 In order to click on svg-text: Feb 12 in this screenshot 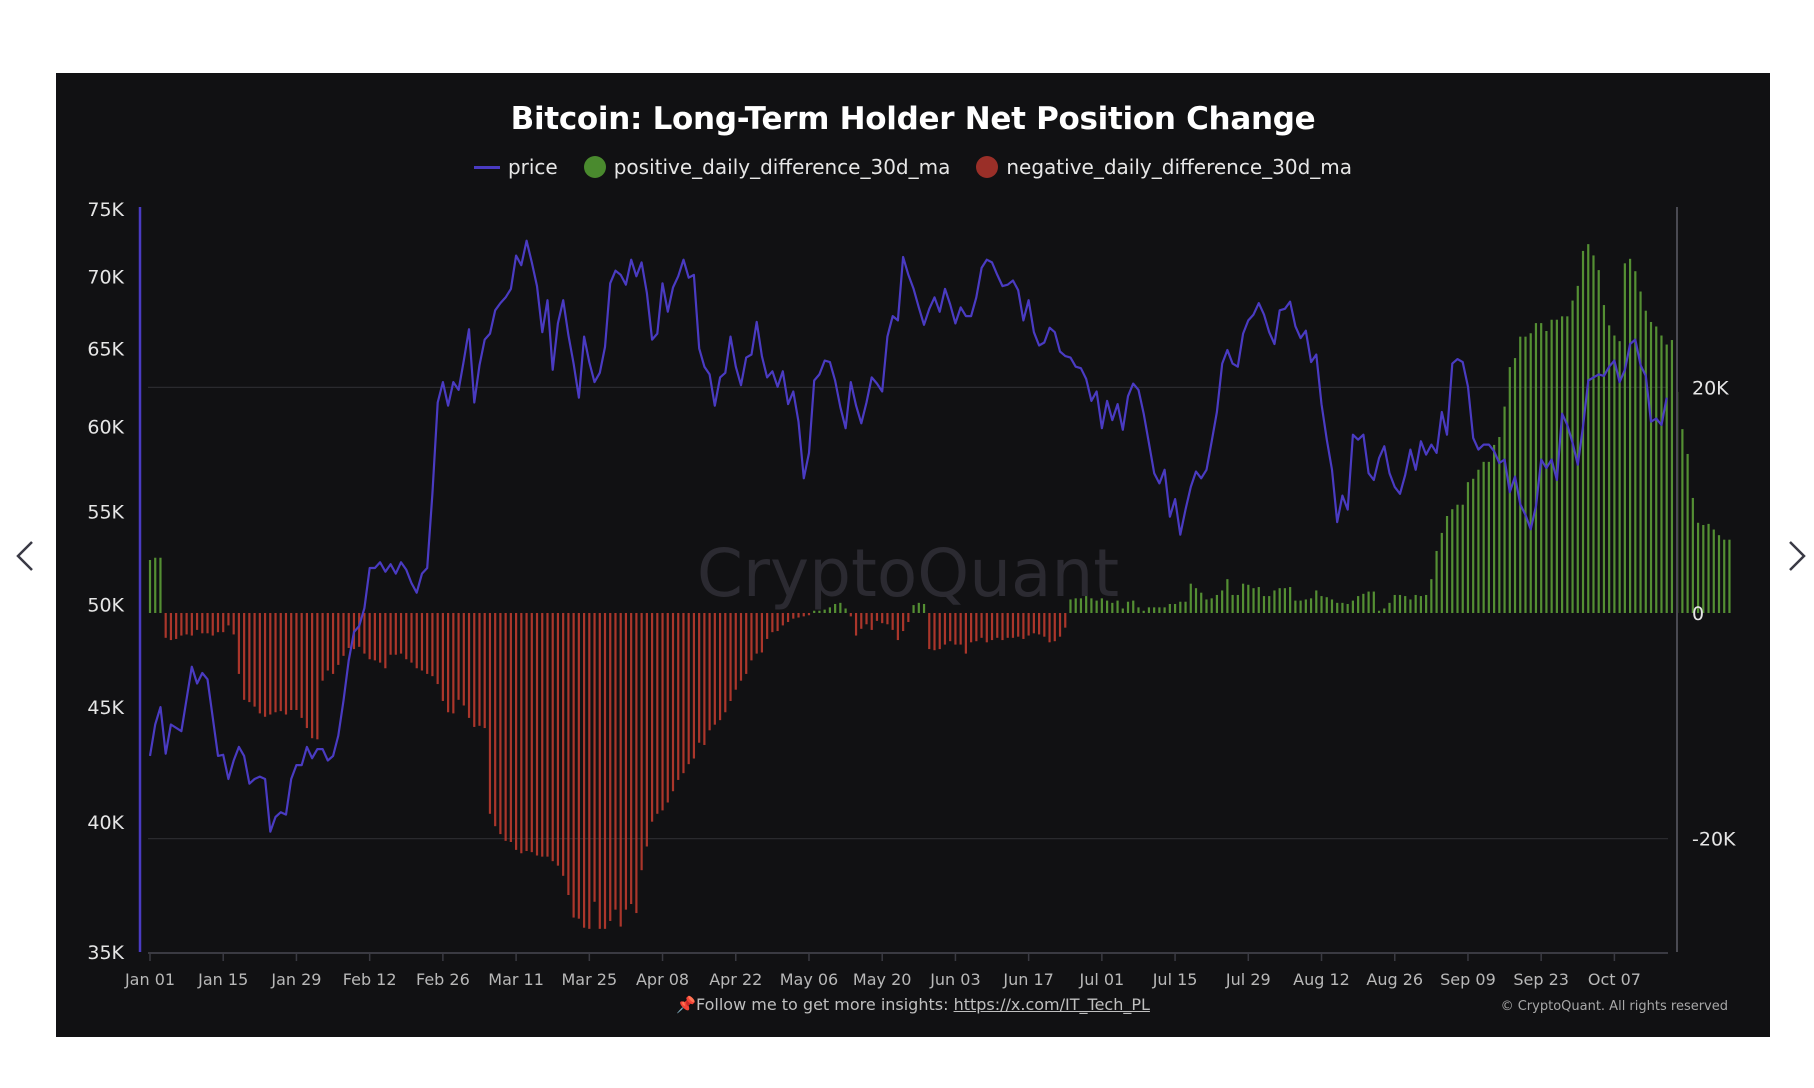, I will do `click(370, 979)`.